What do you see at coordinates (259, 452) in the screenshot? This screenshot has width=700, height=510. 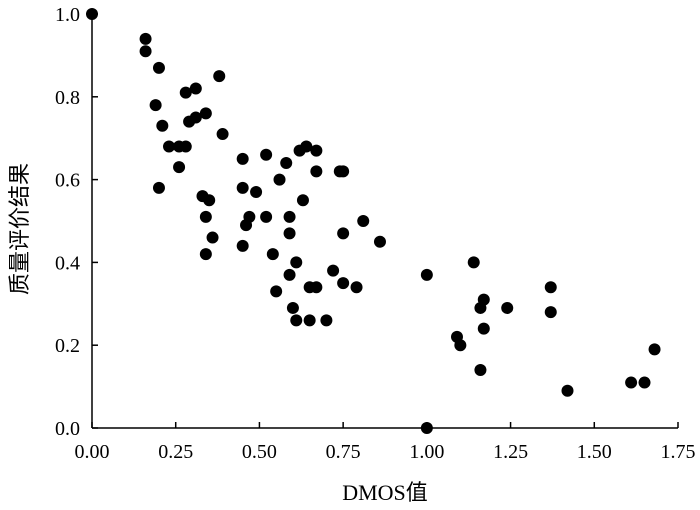 I see `x-tick-label: 0.50` at bounding box center [259, 452].